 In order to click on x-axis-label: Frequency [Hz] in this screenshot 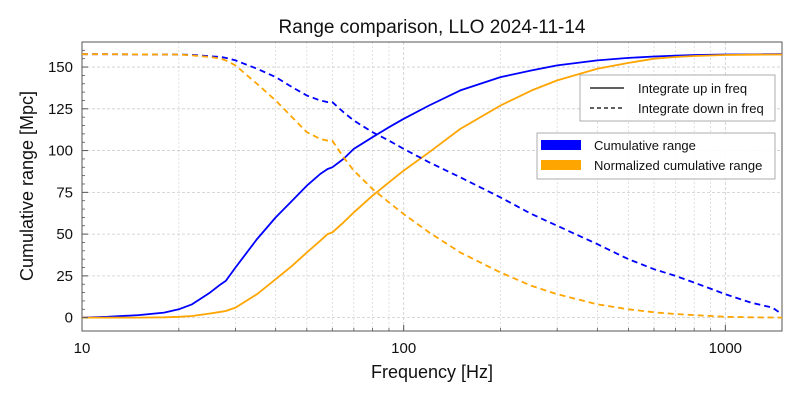, I will do `click(432, 372)`.